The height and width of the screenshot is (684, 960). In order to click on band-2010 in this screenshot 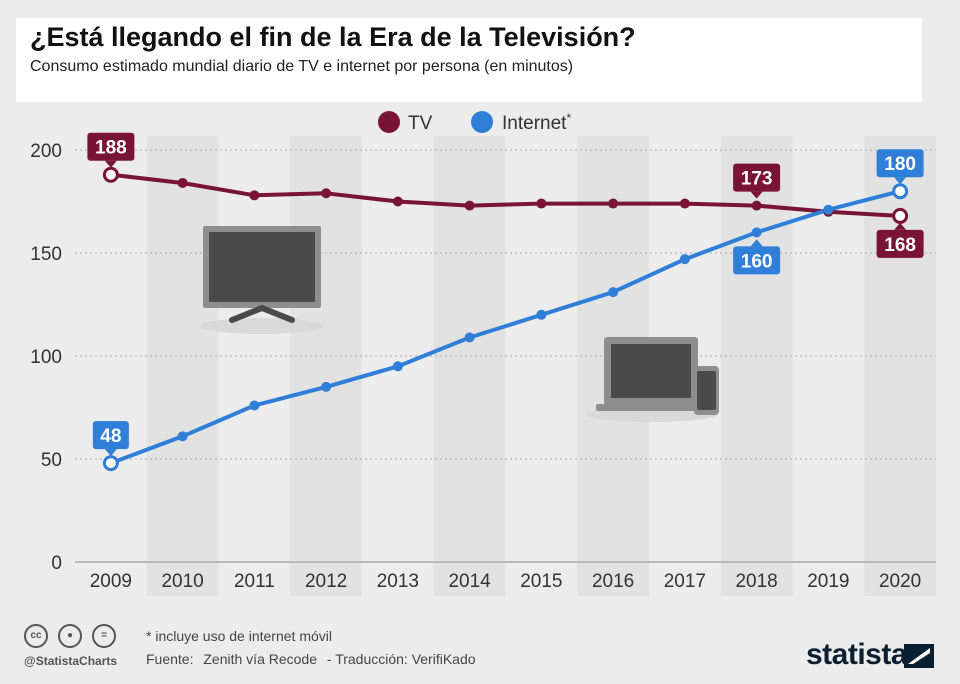, I will do `click(182, 366)`.